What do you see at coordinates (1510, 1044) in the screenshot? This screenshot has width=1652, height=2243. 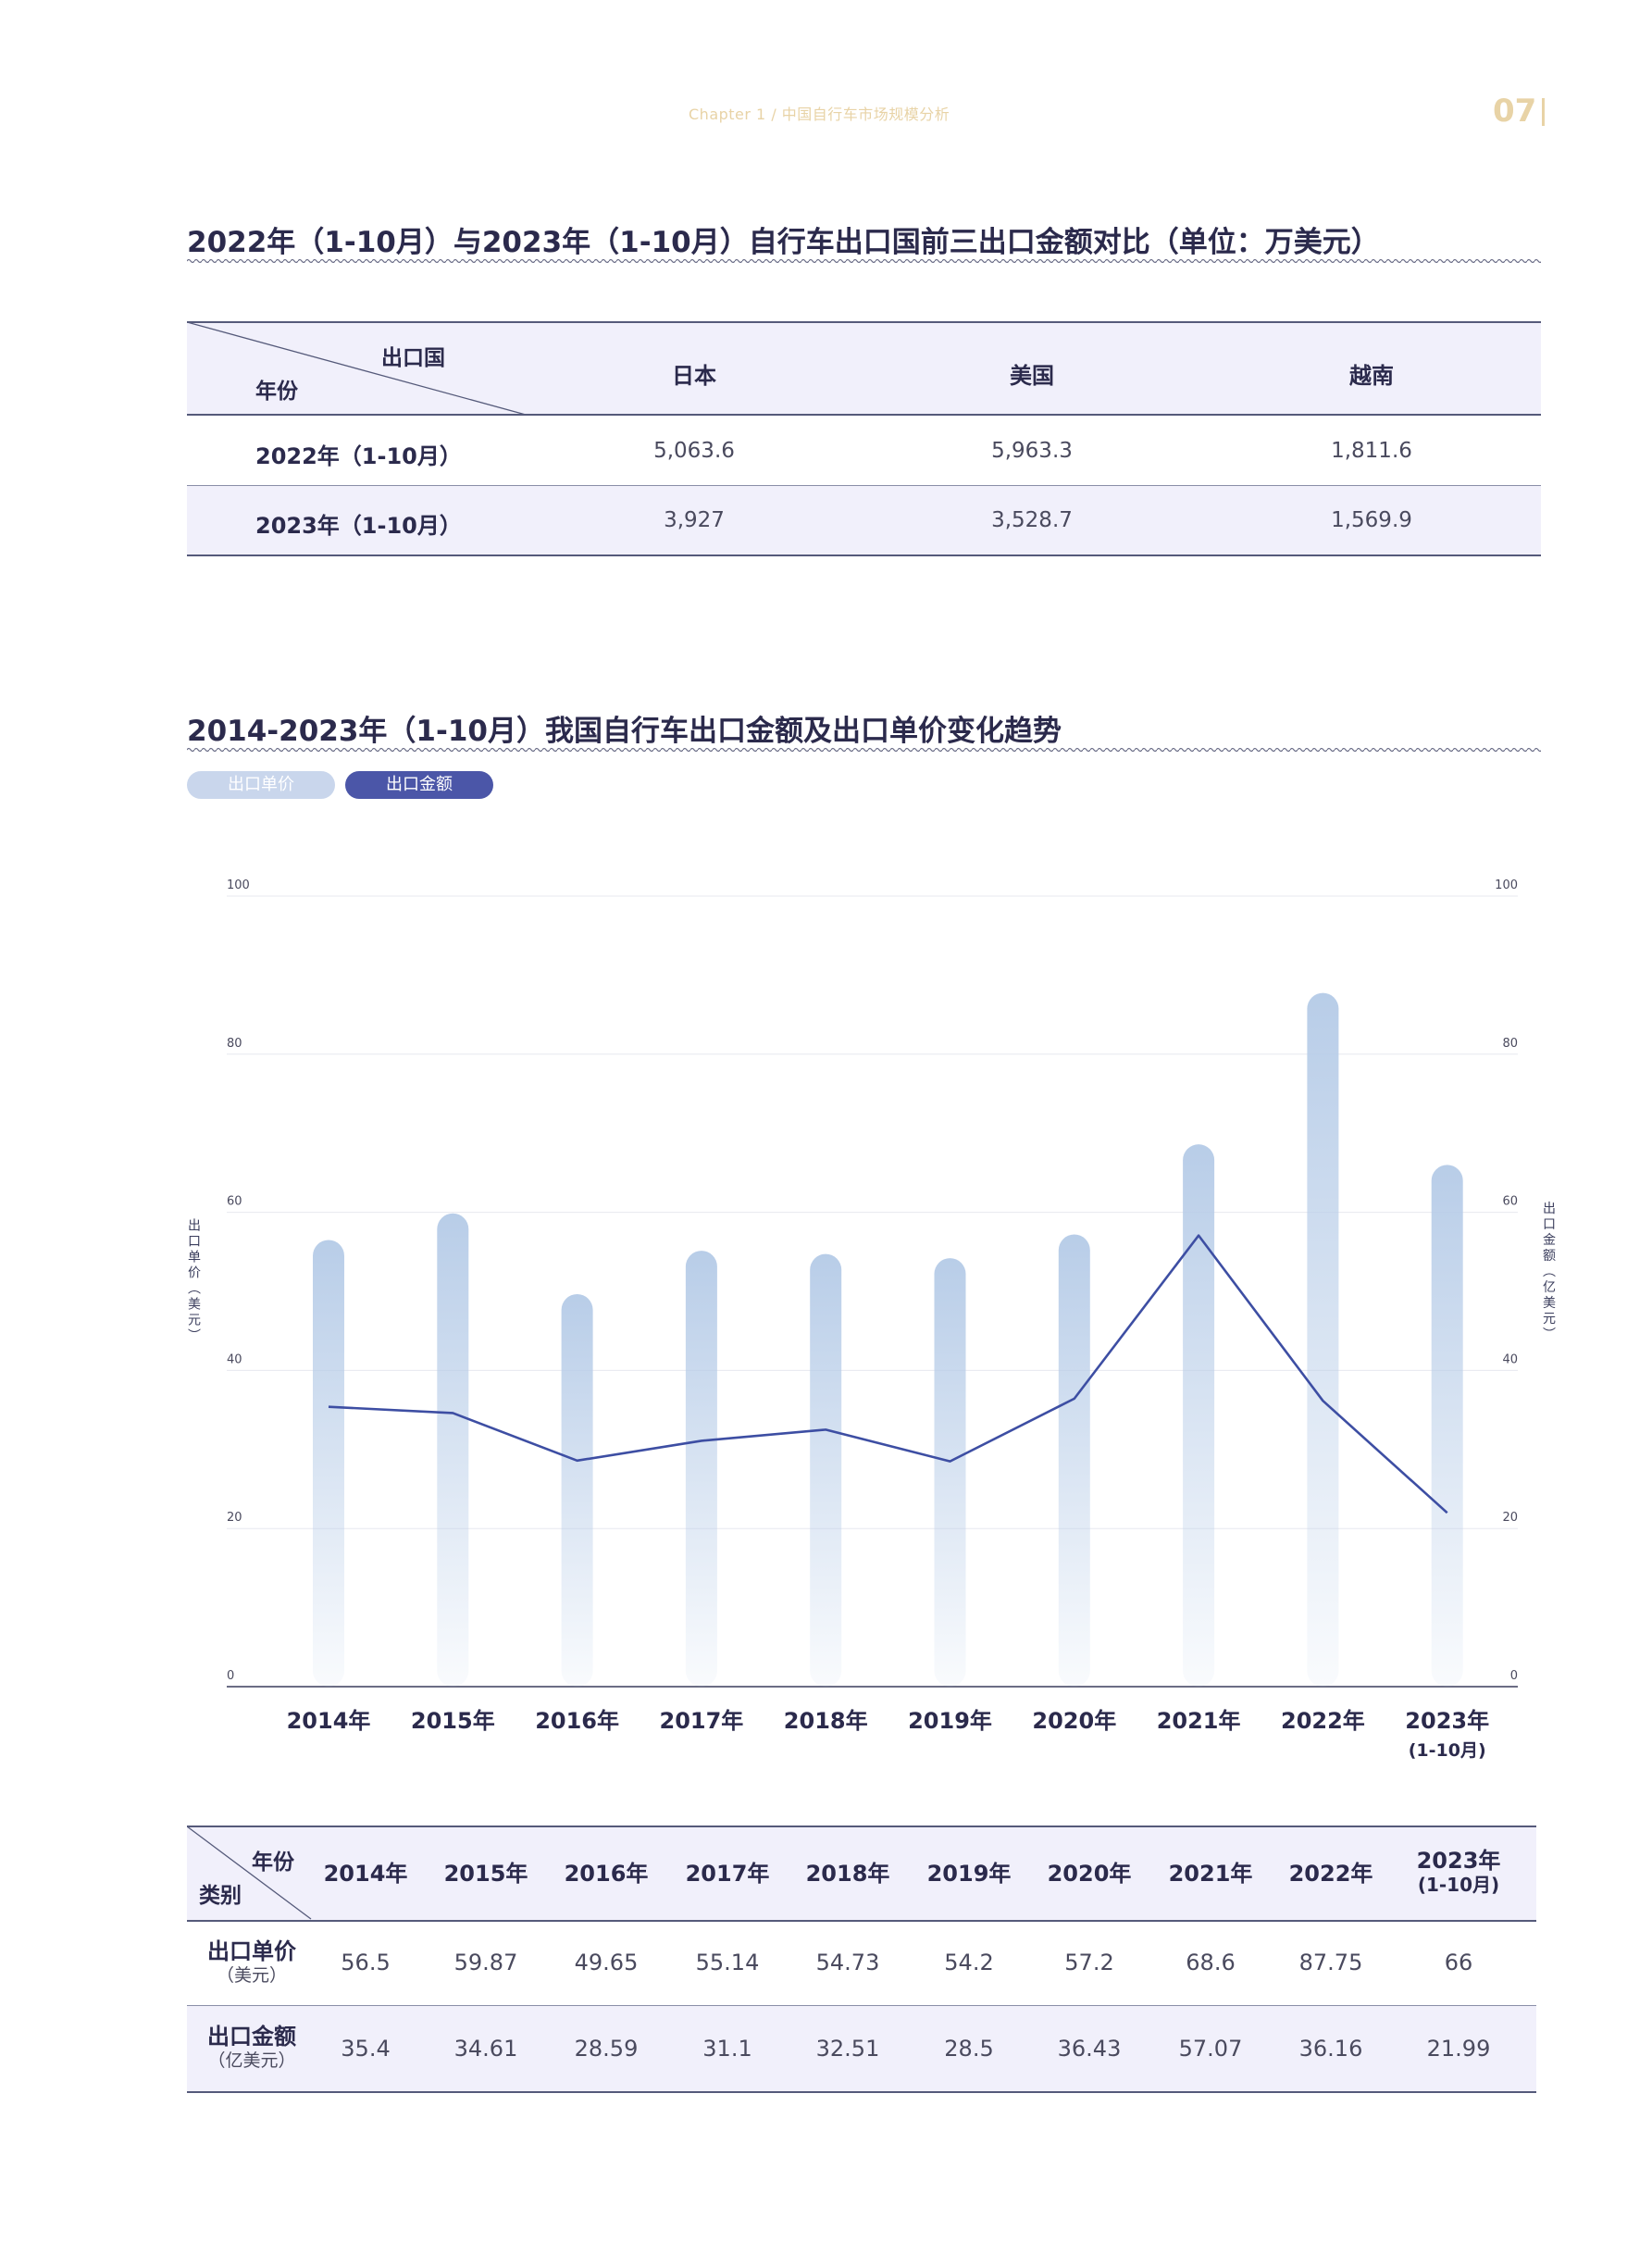 I see `y-tick-label-right: 80` at bounding box center [1510, 1044].